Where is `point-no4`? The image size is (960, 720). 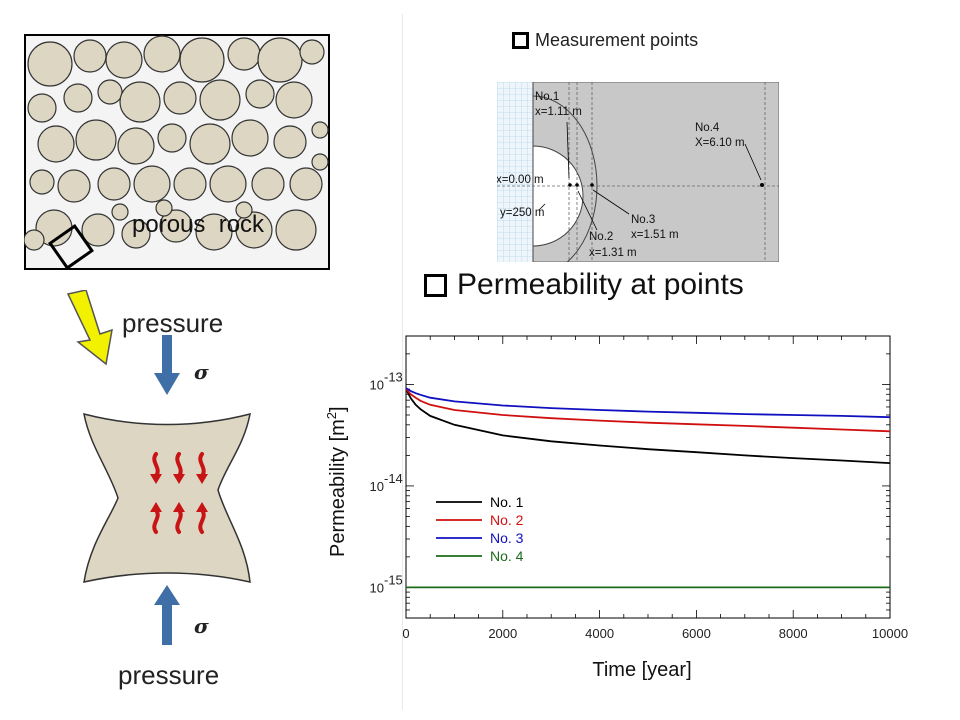
point-no4 is located at coordinates (762, 185).